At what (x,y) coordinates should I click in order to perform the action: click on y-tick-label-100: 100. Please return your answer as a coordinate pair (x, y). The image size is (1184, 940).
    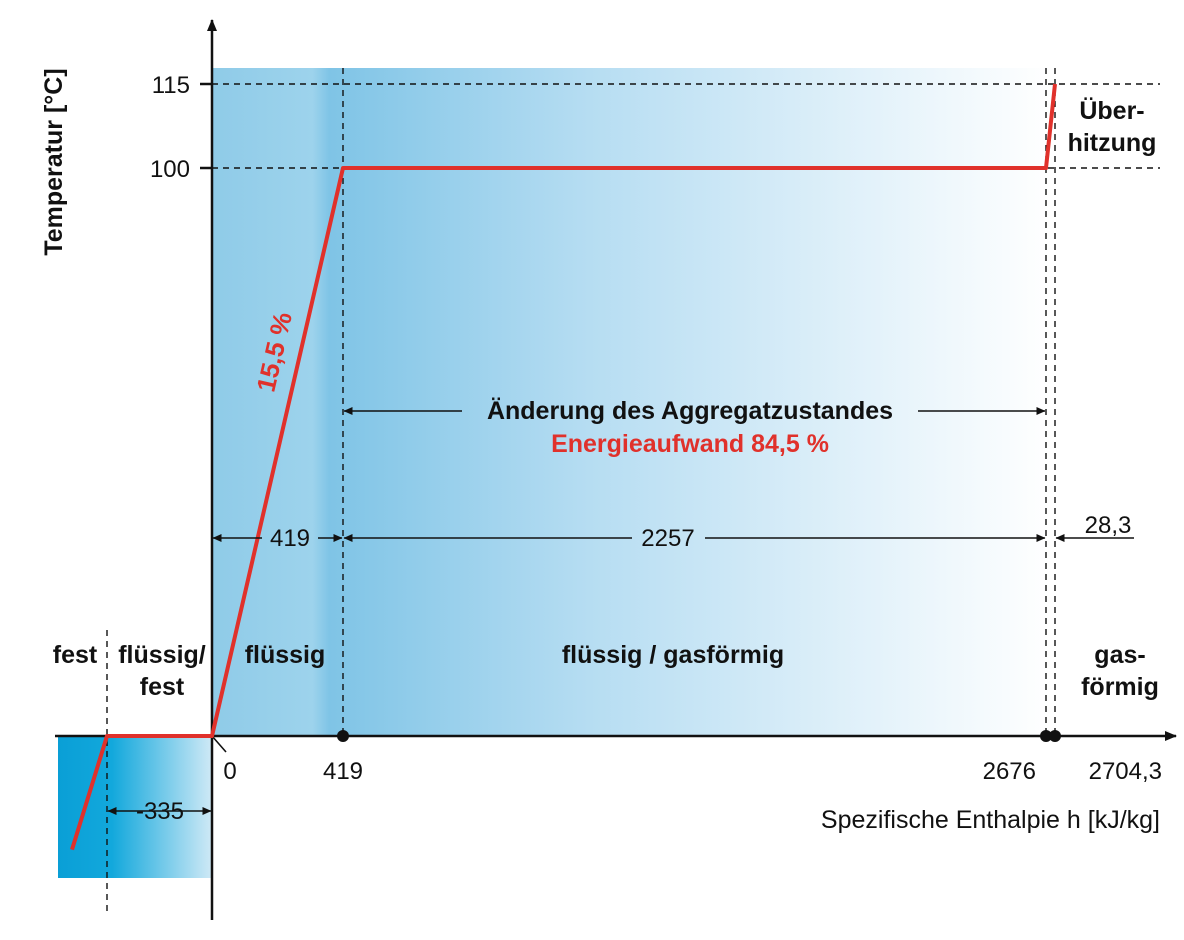
    Looking at the image, I should click on (170, 169).